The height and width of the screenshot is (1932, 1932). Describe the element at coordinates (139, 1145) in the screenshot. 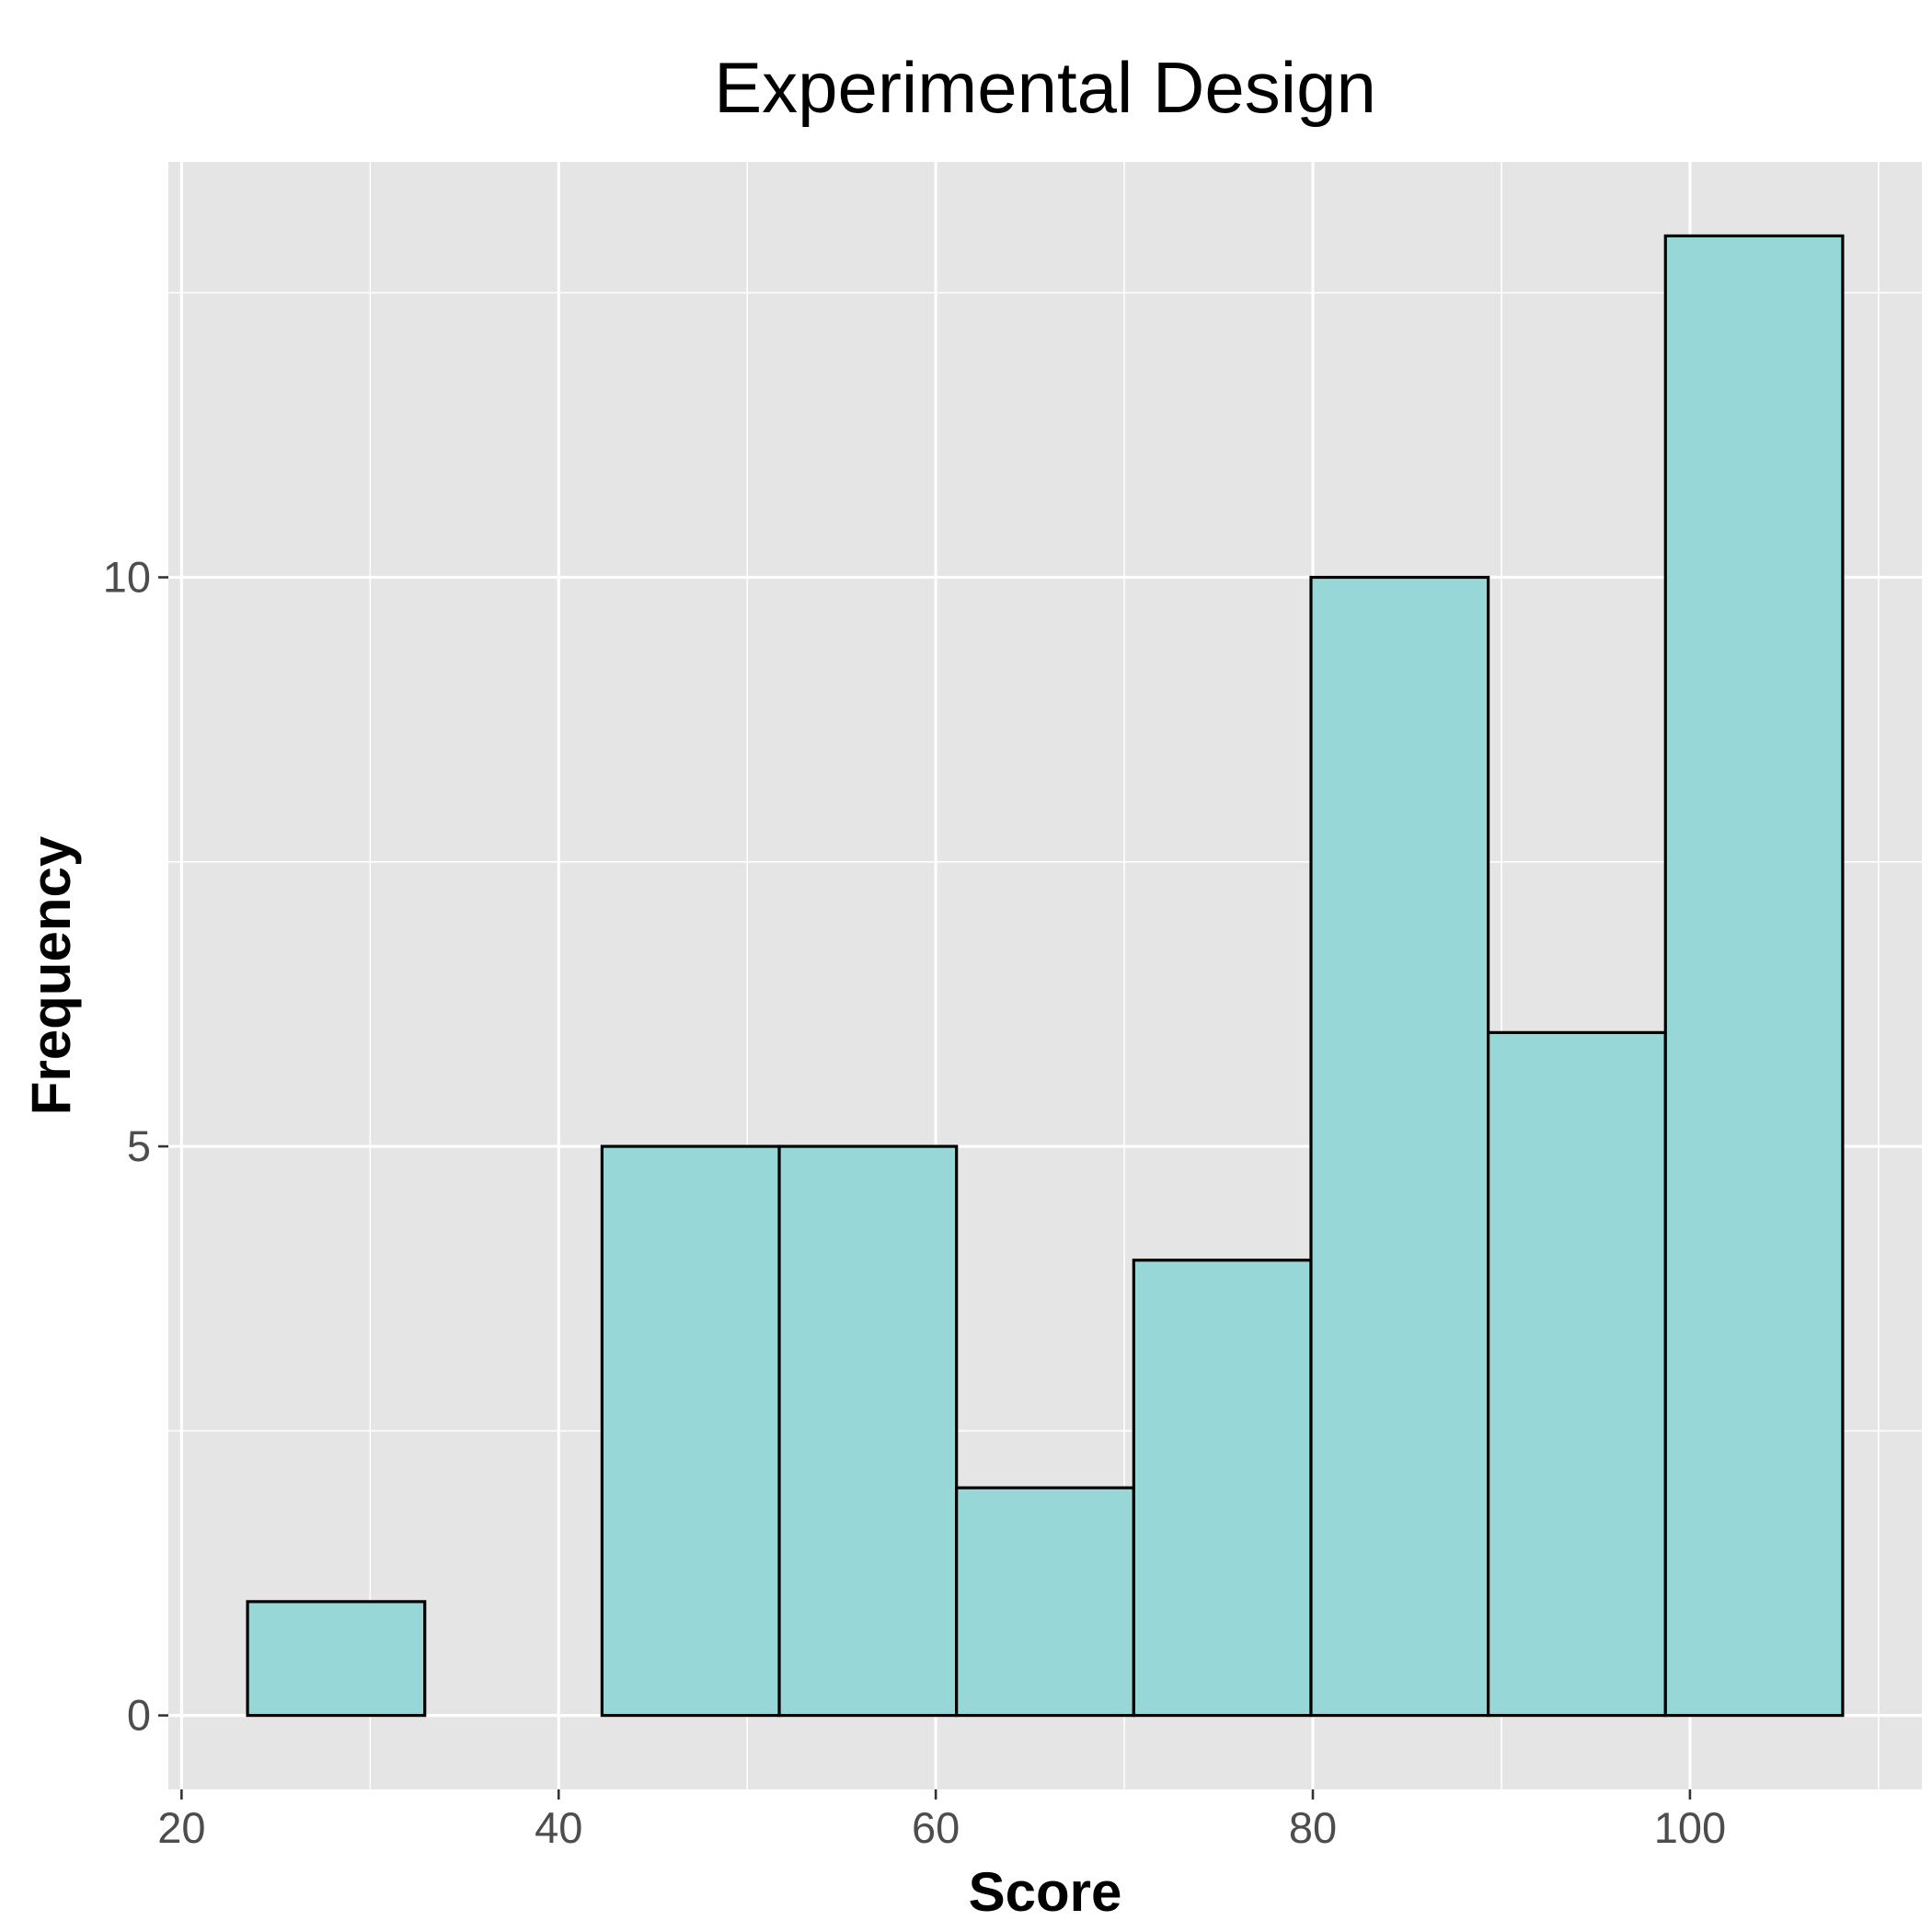

I see `y-tick-label: 5` at that location.